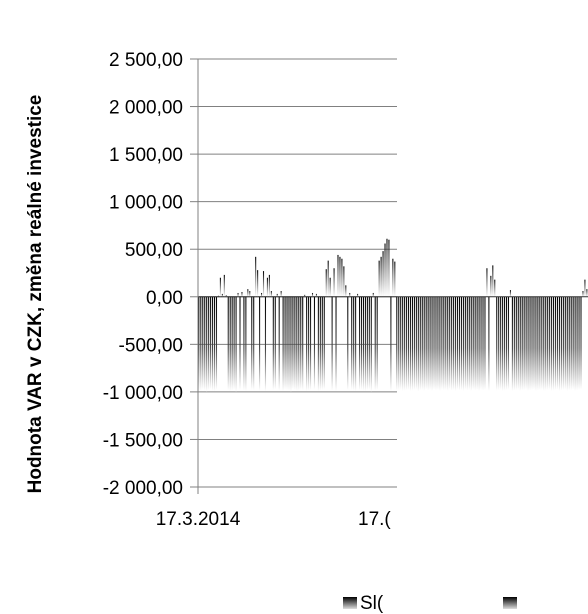 This screenshot has width=588, height=614. Describe the element at coordinates (146, 60) in the screenshot. I see `y-tick-label: 2 500,00` at that location.